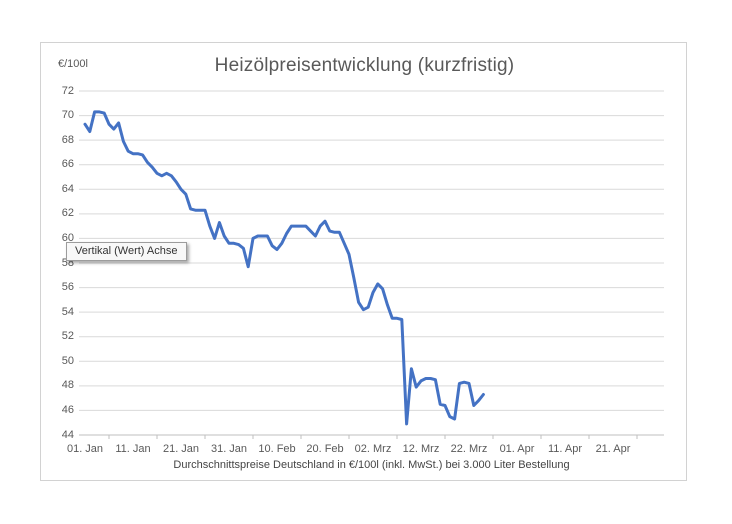 The image size is (732, 524). Describe the element at coordinates (229, 449) in the screenshot. I see `x-axis-label: 31. Jan` at that location.